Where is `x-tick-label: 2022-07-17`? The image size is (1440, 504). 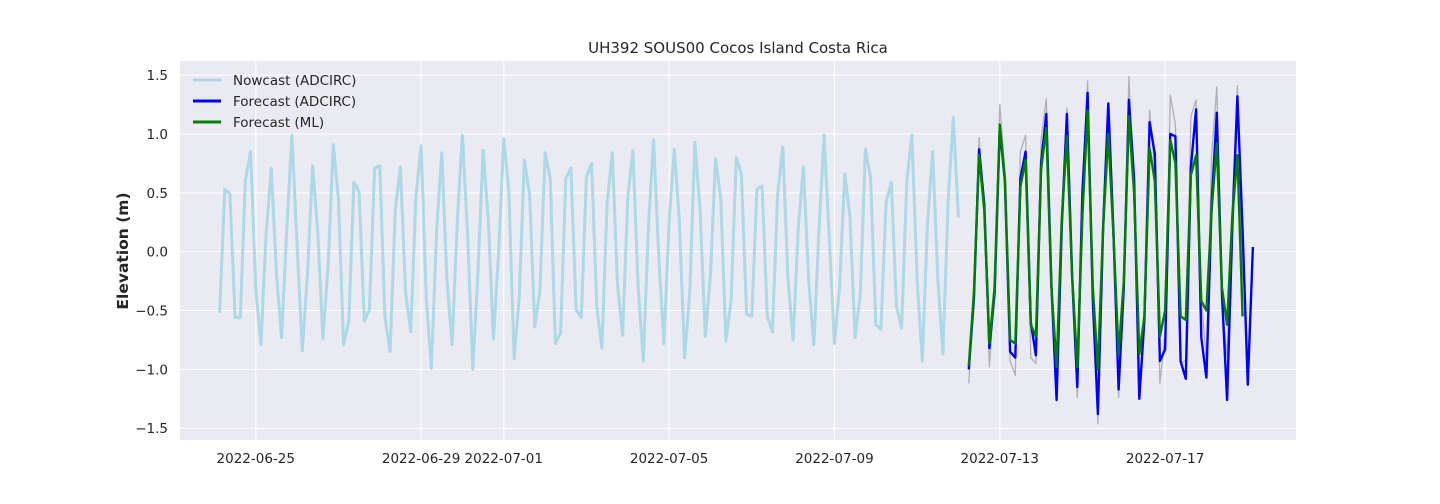
x-tick-label: 2022-07-17 is located at coordinates (1165, 459).